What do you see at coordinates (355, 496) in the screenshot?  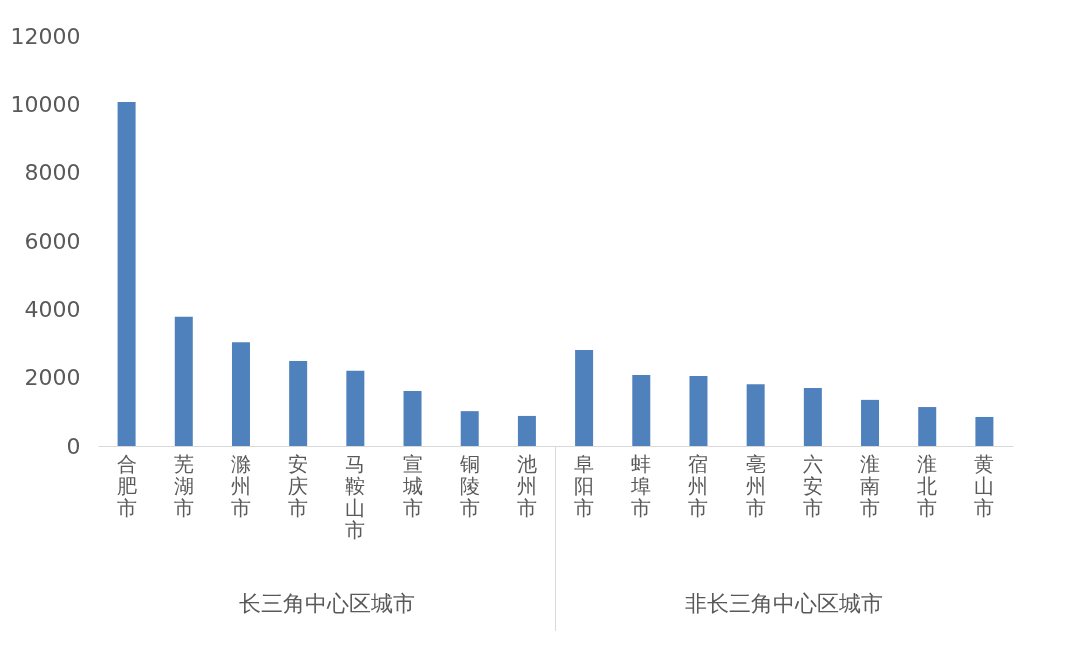 I see `x-tick-label: 马鞍山市` at bounding box center [355, 496].